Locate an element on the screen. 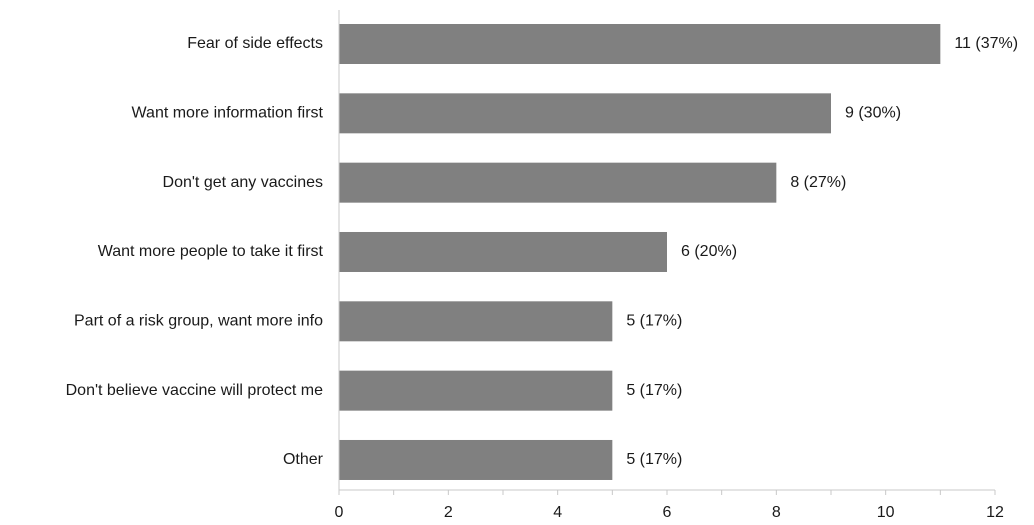 This screenshot has width=1034, height=525. category-label: Don't believe vaccine will protect me is located at coordinates (194, 390).